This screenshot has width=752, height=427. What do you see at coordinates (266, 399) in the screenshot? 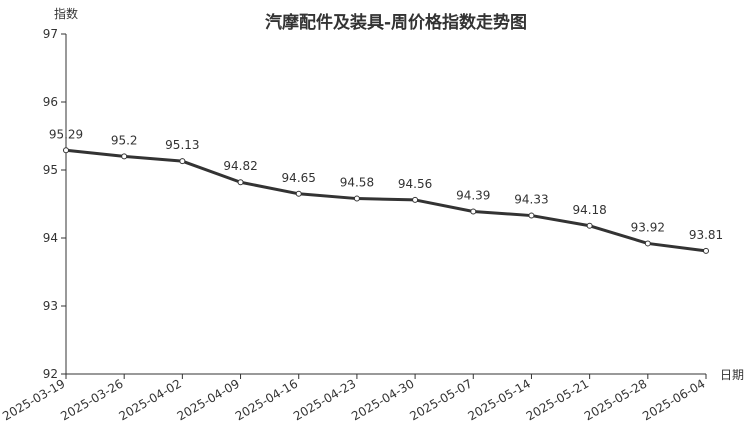
I see `x-tick-label: 2025-04-16` at bounding box center [266, 399].